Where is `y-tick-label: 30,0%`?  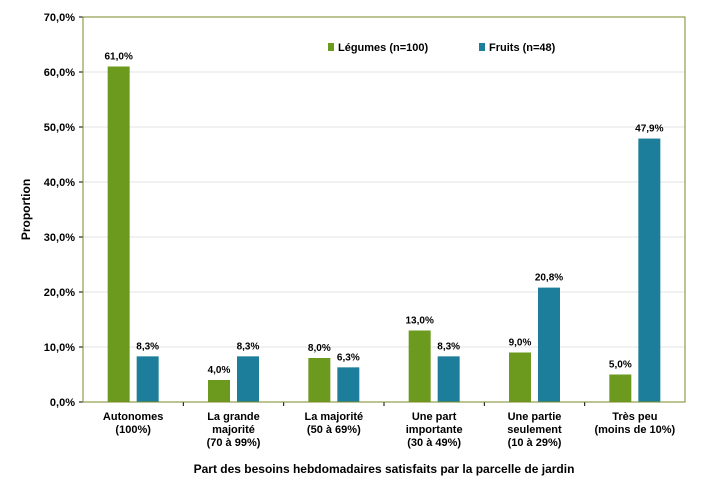 y-tick-label: 30,0% is located at coordinates (59, 238).